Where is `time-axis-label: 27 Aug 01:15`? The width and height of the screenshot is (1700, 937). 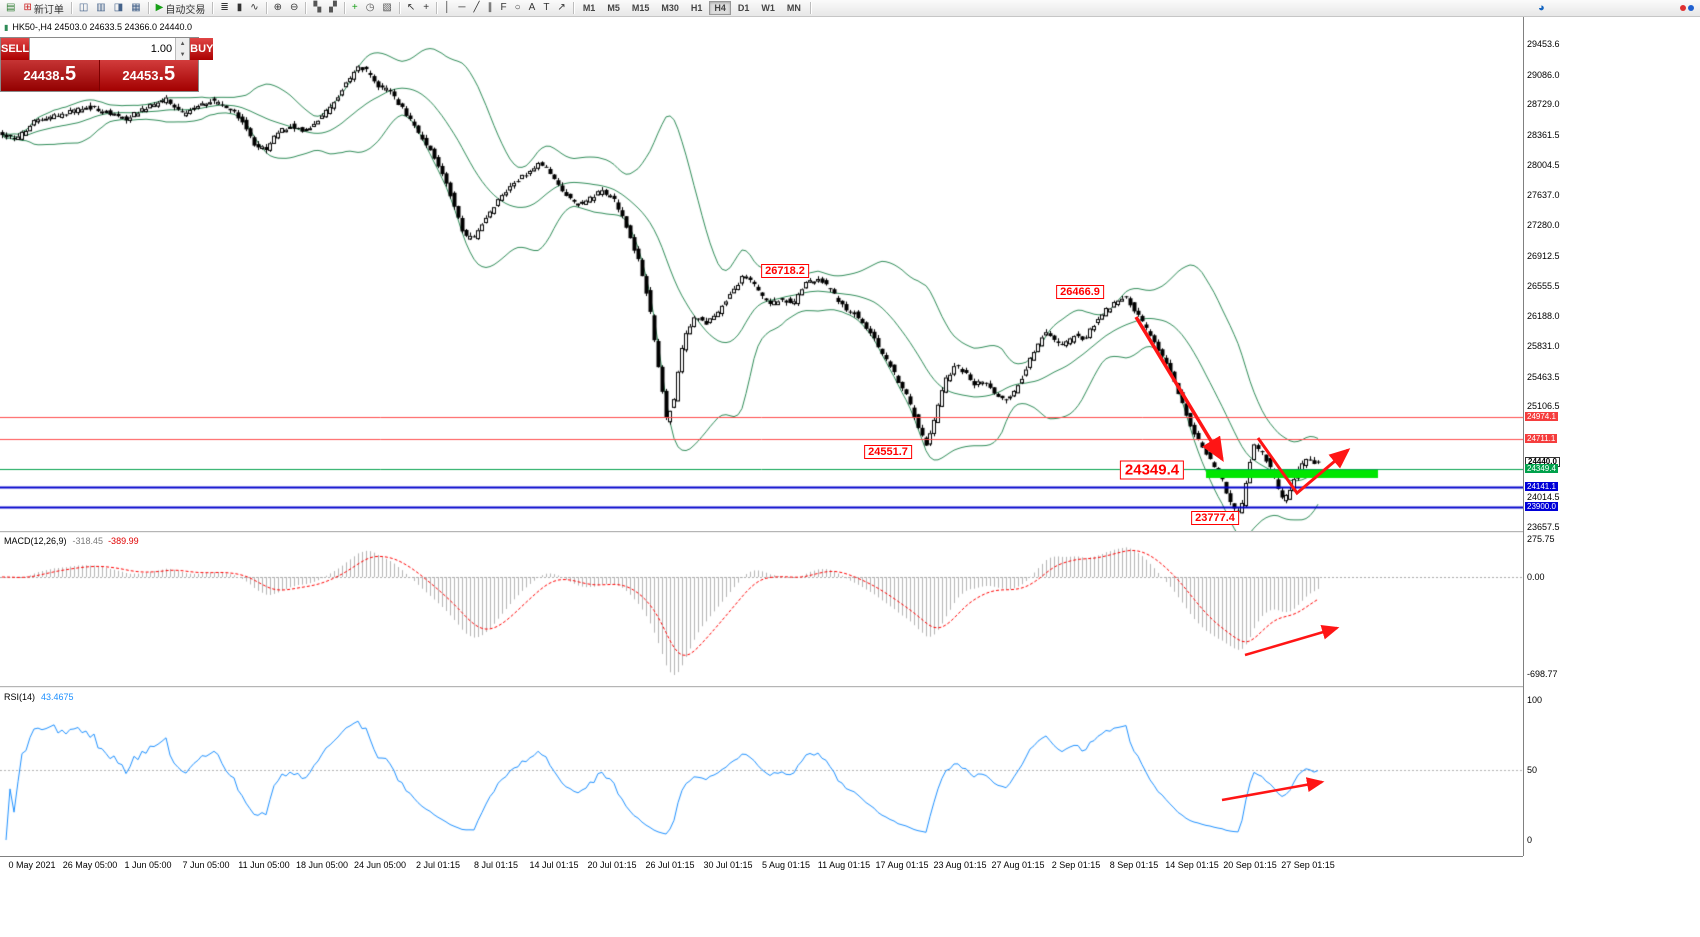
time-axis-label: 27 Aug 01:15 is located at coordinates (1018, 865).